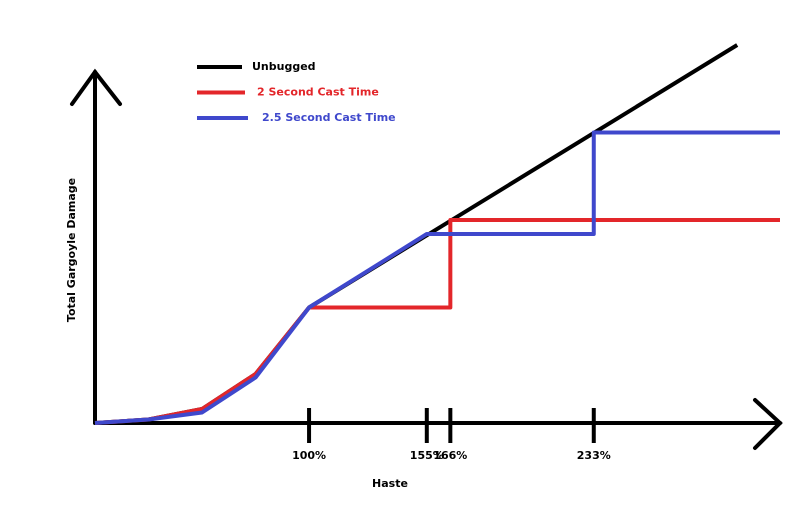 The width and height of the screenshot is (800, 509). Describe the element at coordinates (594, 455) in the screenshot. I see `x-tick-label: 233%` at that location.